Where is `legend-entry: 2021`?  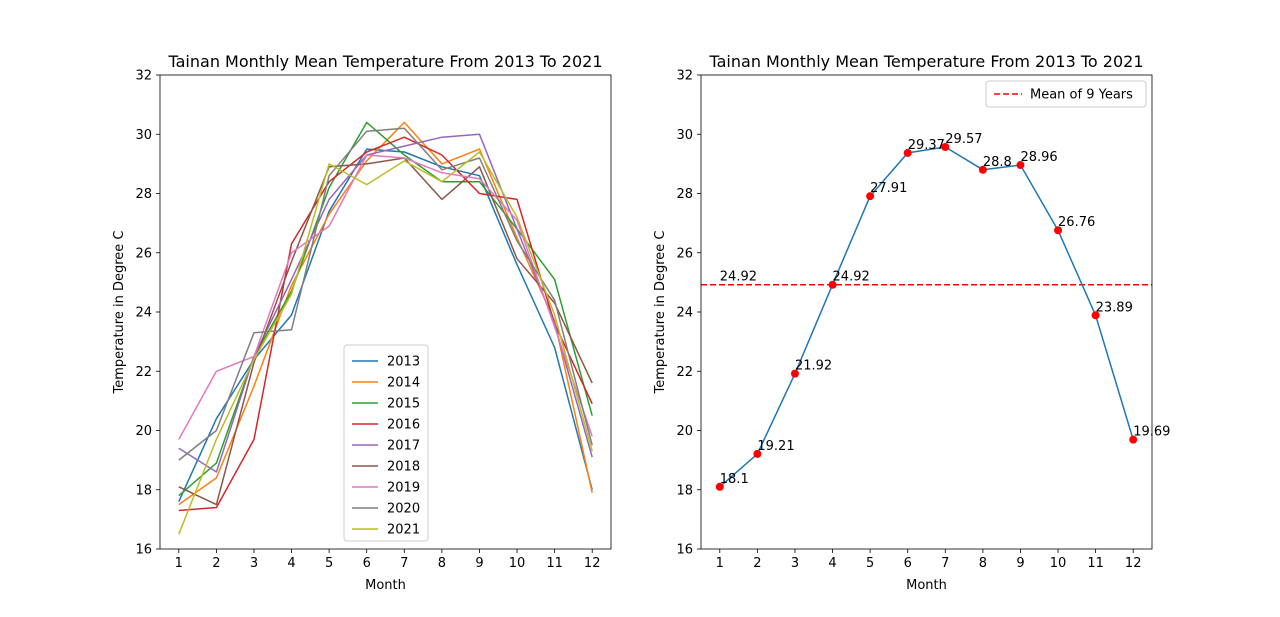
legend-entry: 2021 is located at coordinates (403, 530).